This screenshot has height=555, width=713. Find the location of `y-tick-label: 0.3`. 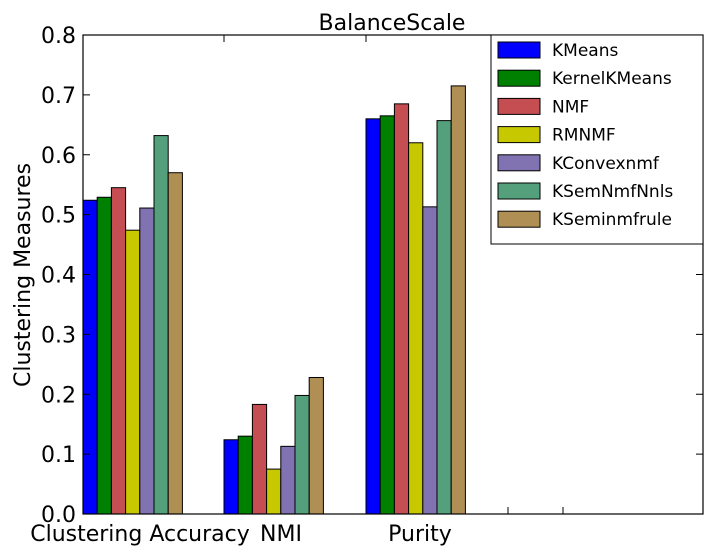

y-tick-label: 0.3 is located at coordinates (58, 335).